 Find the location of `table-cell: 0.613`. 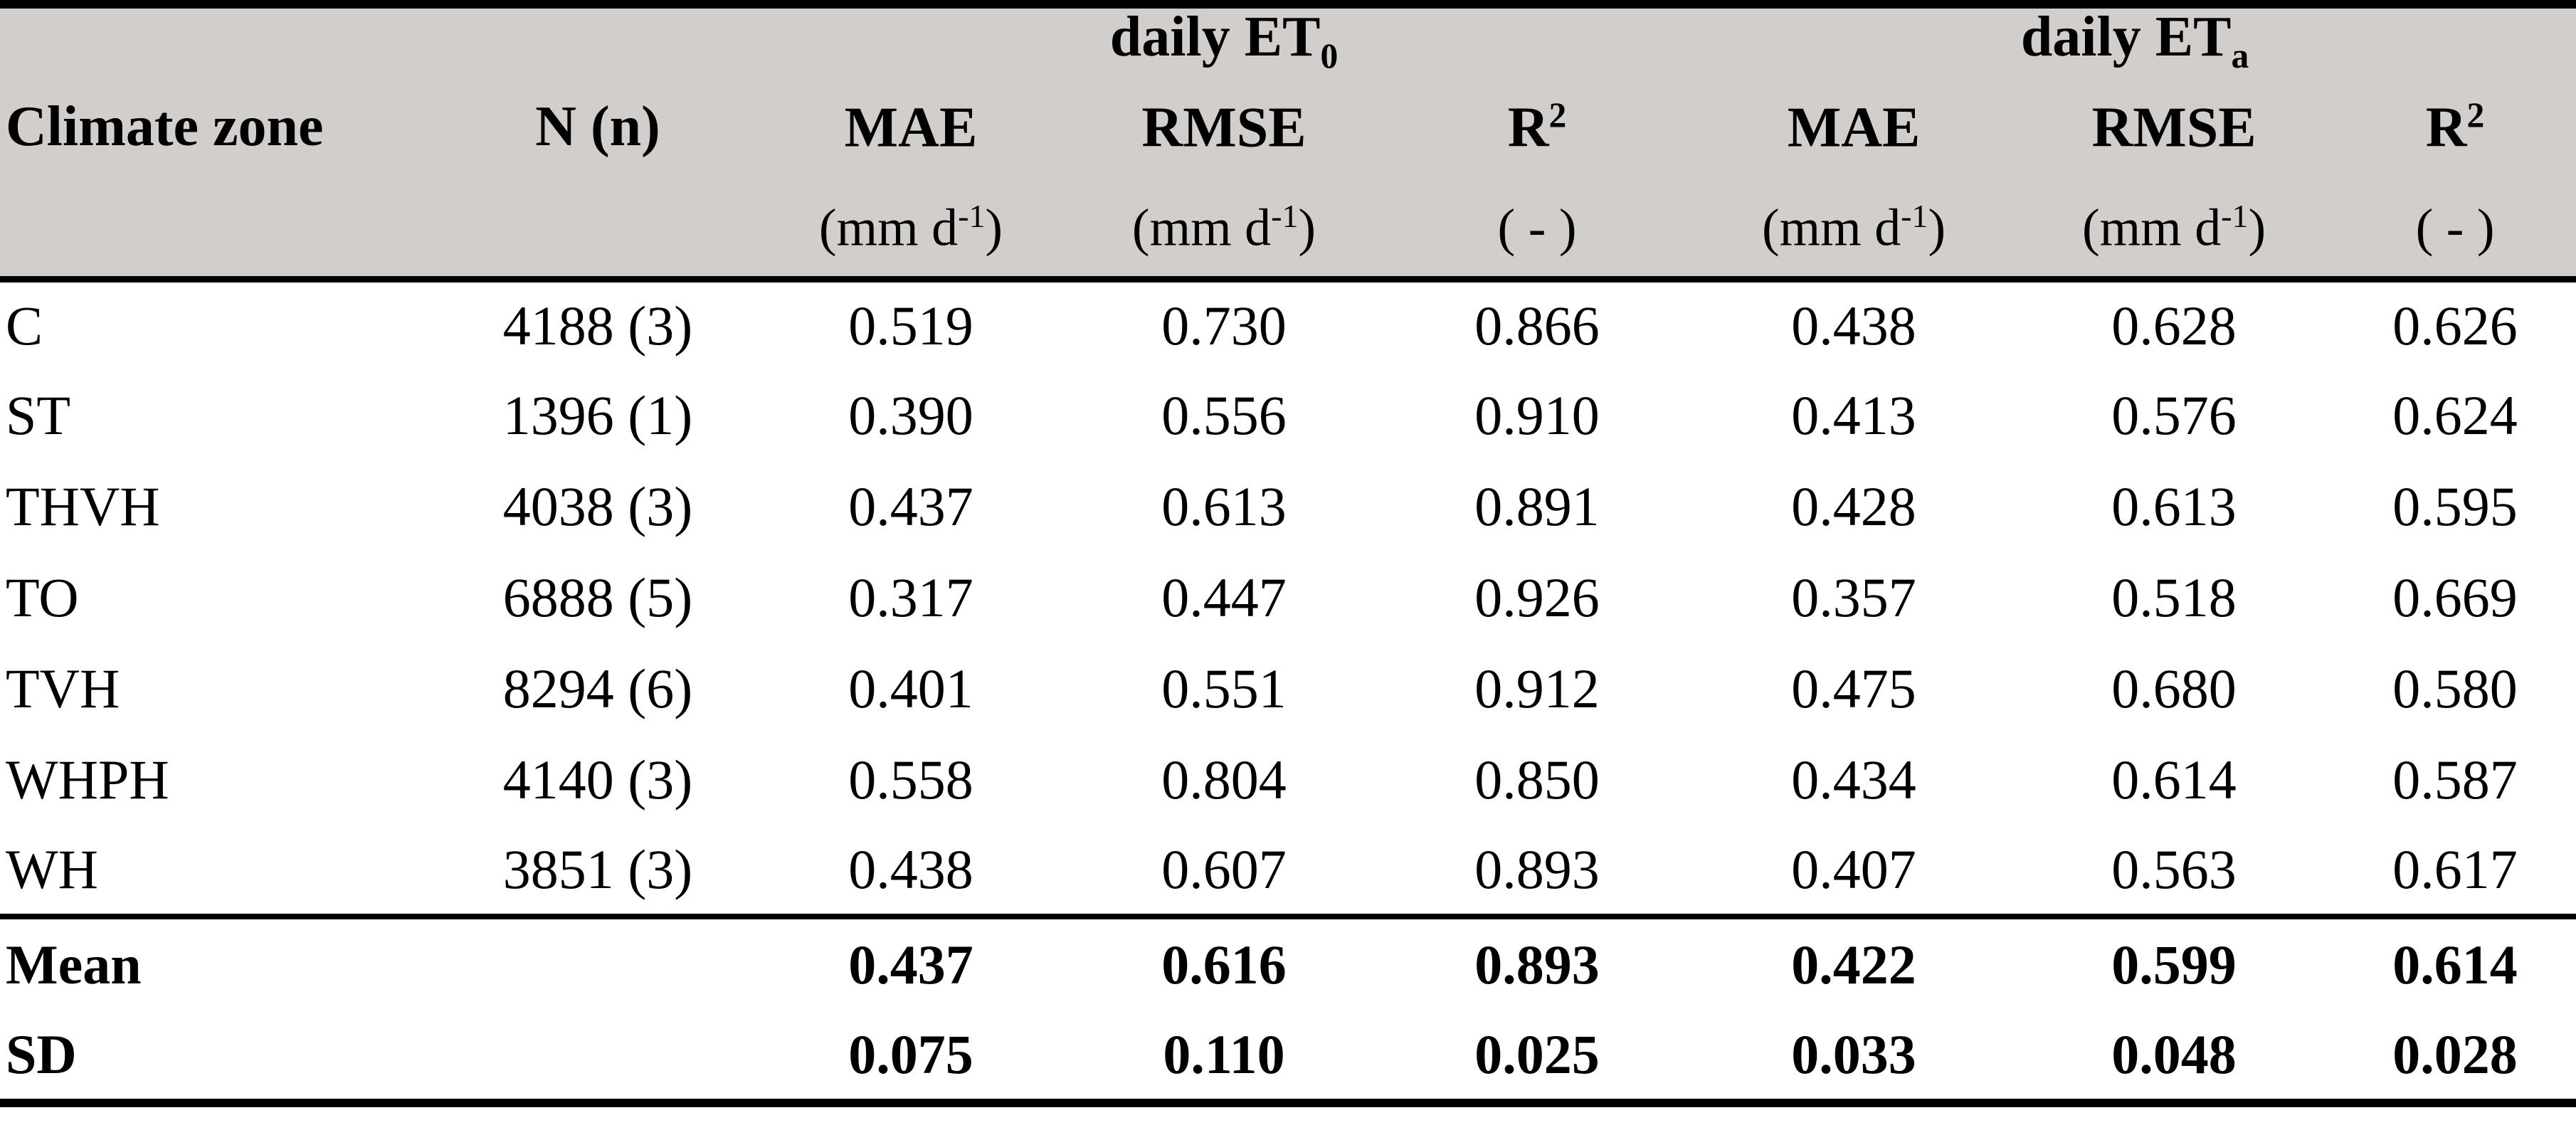

table-cell: 0.613 is located at coordinates (1224, 506).